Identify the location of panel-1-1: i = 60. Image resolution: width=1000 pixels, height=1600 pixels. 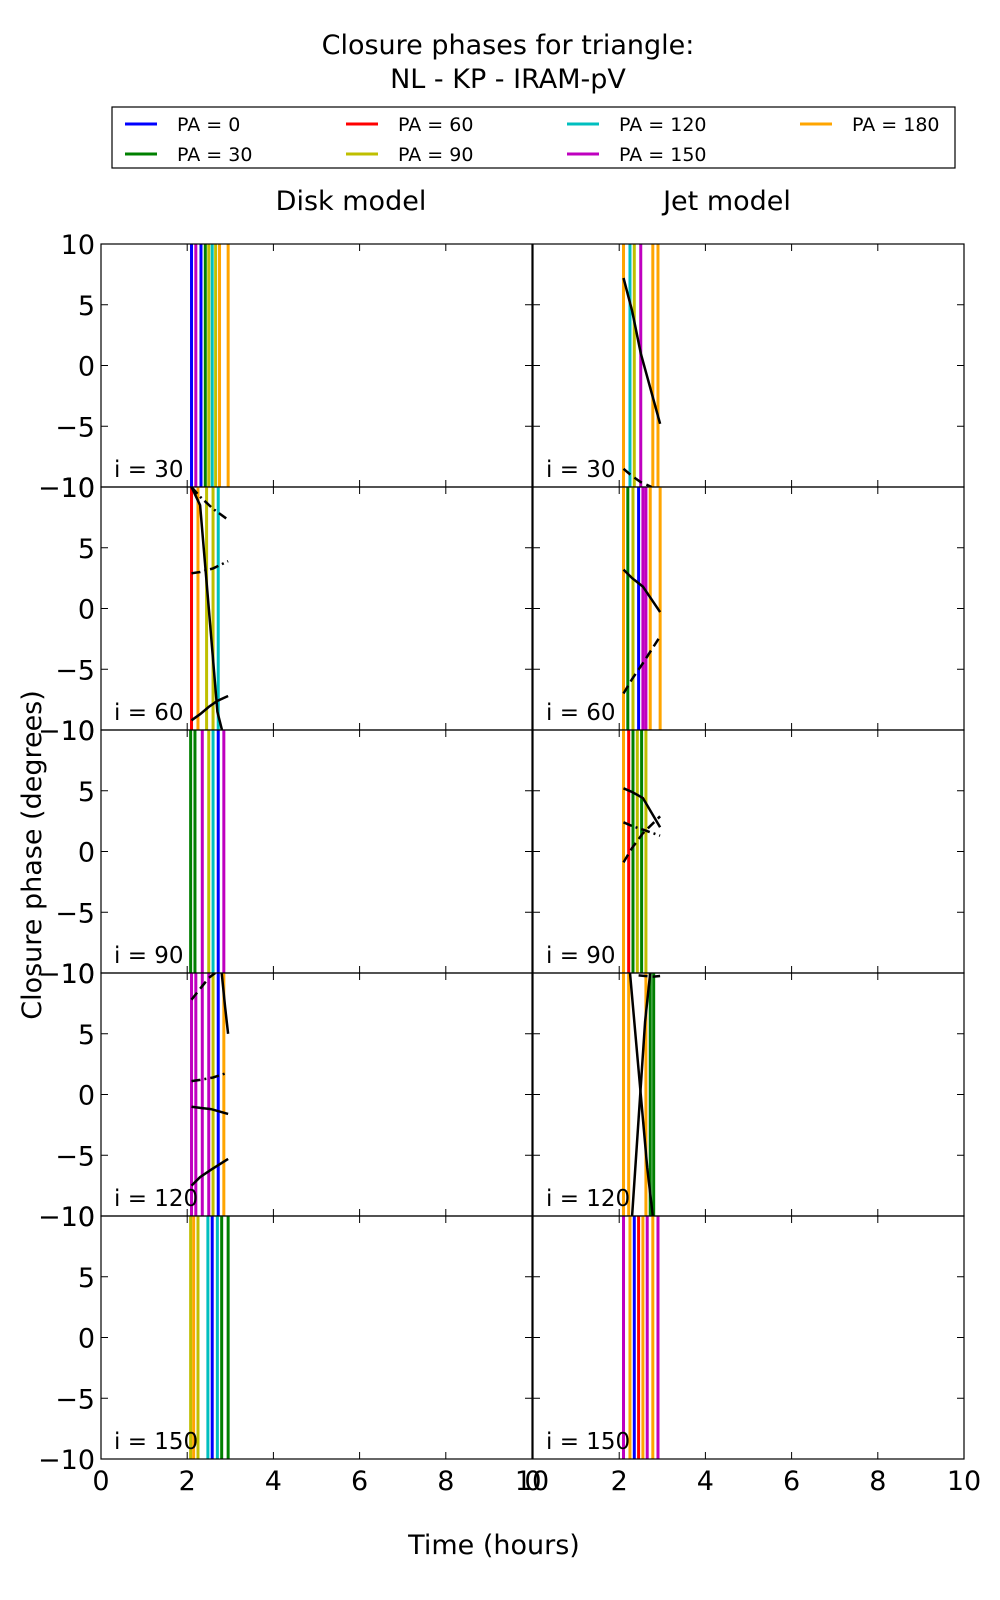
(748, 608).